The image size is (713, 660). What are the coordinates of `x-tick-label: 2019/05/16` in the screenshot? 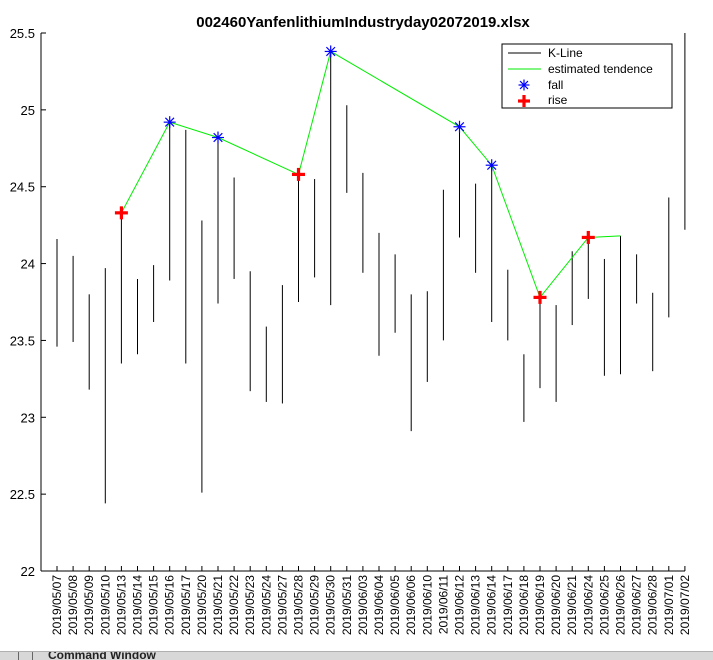 It's located at (170, 605).